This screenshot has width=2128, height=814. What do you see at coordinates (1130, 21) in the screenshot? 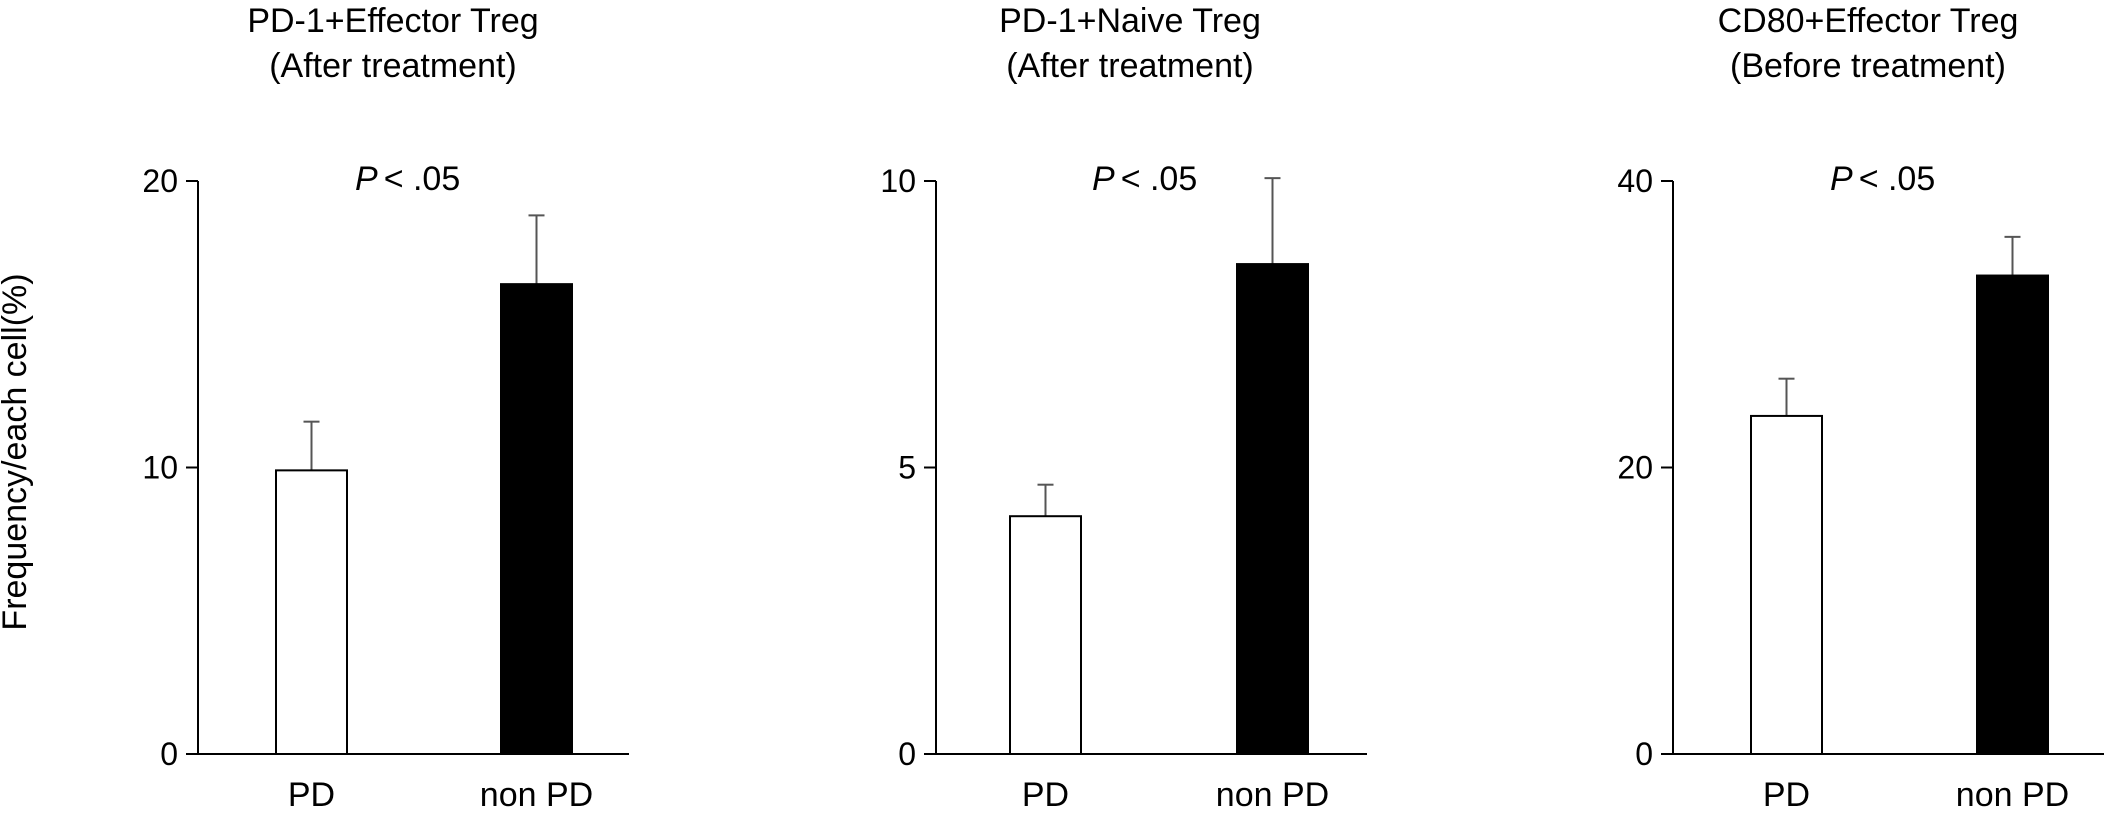
I see `chart-title: PD-1+Naive Treg` at bounding box center [1130, 21].